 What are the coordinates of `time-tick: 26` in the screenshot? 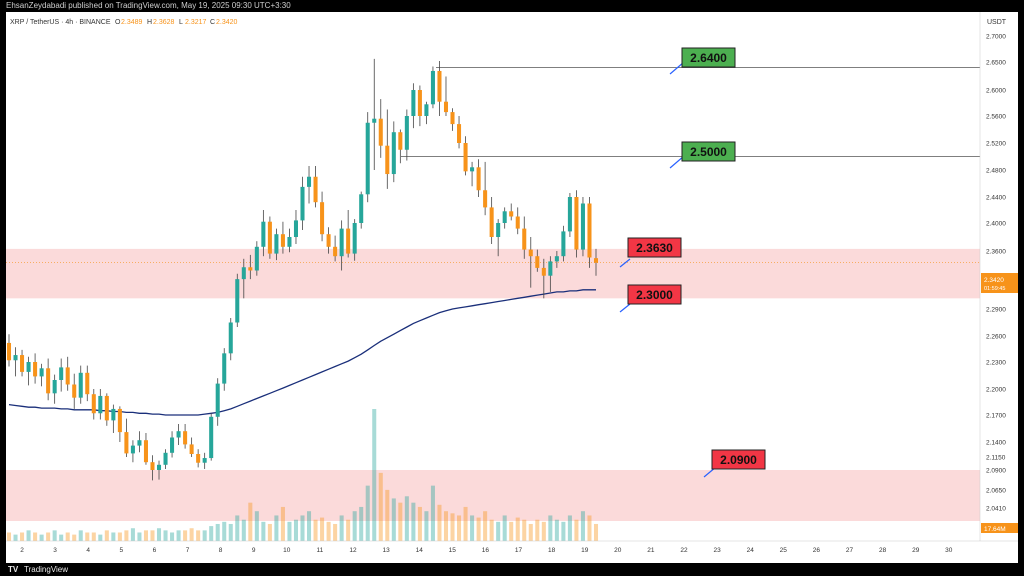 It's located at (817, 550).